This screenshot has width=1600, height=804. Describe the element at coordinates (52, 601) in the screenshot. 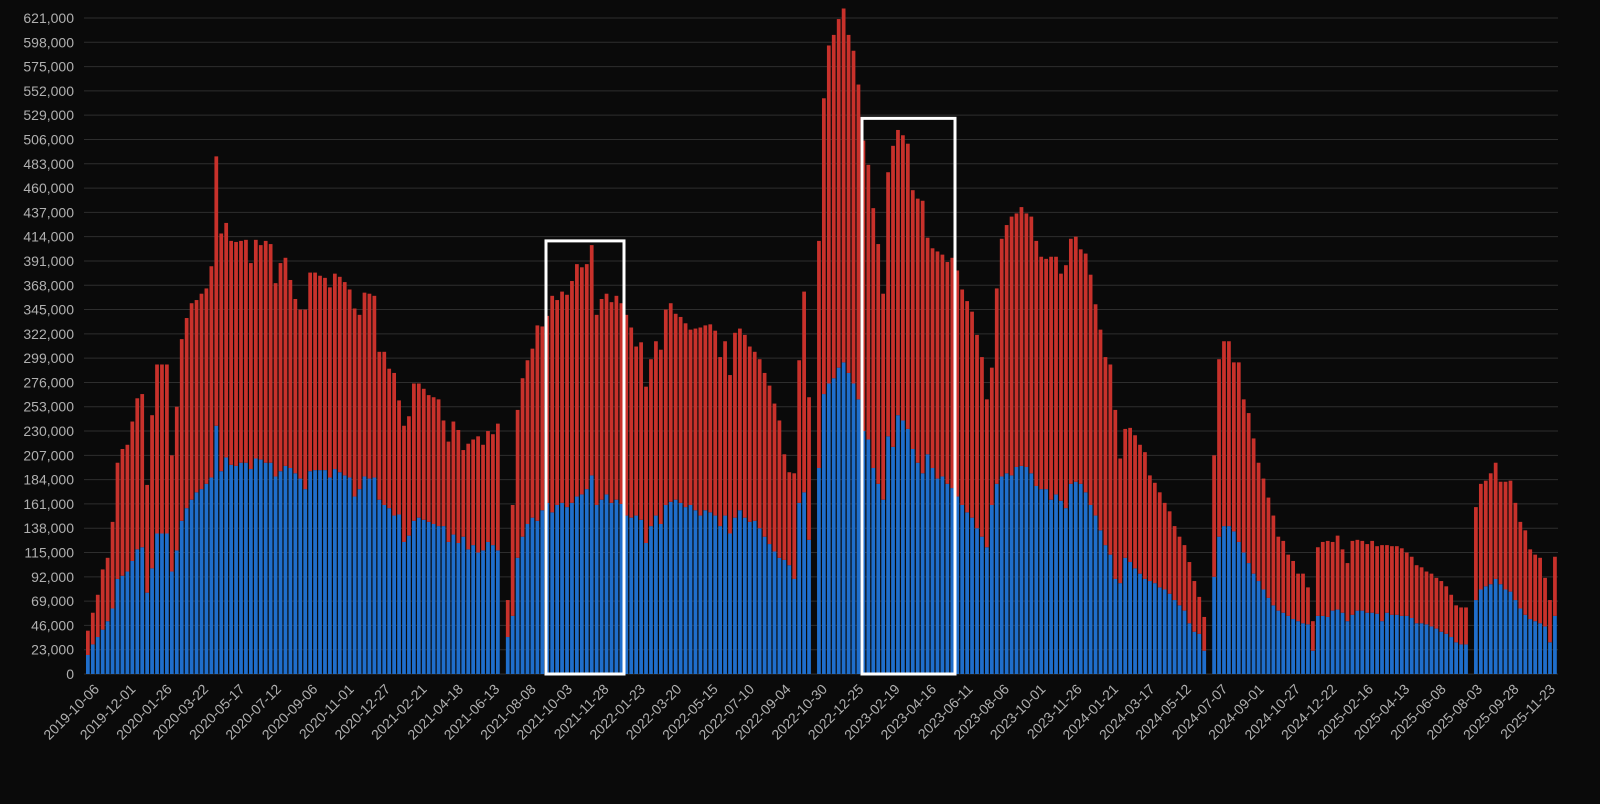

I see `y-tick-label: 69,000` at that location.